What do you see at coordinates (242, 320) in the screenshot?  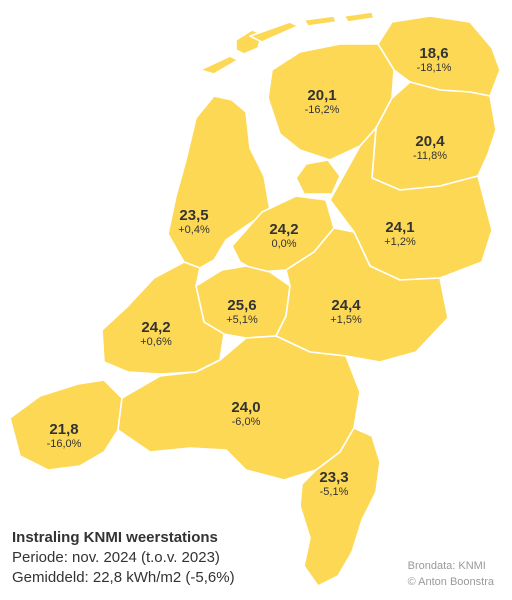 I see `change-label-utrecht: +5,1%` at bounding box center [242, 320].